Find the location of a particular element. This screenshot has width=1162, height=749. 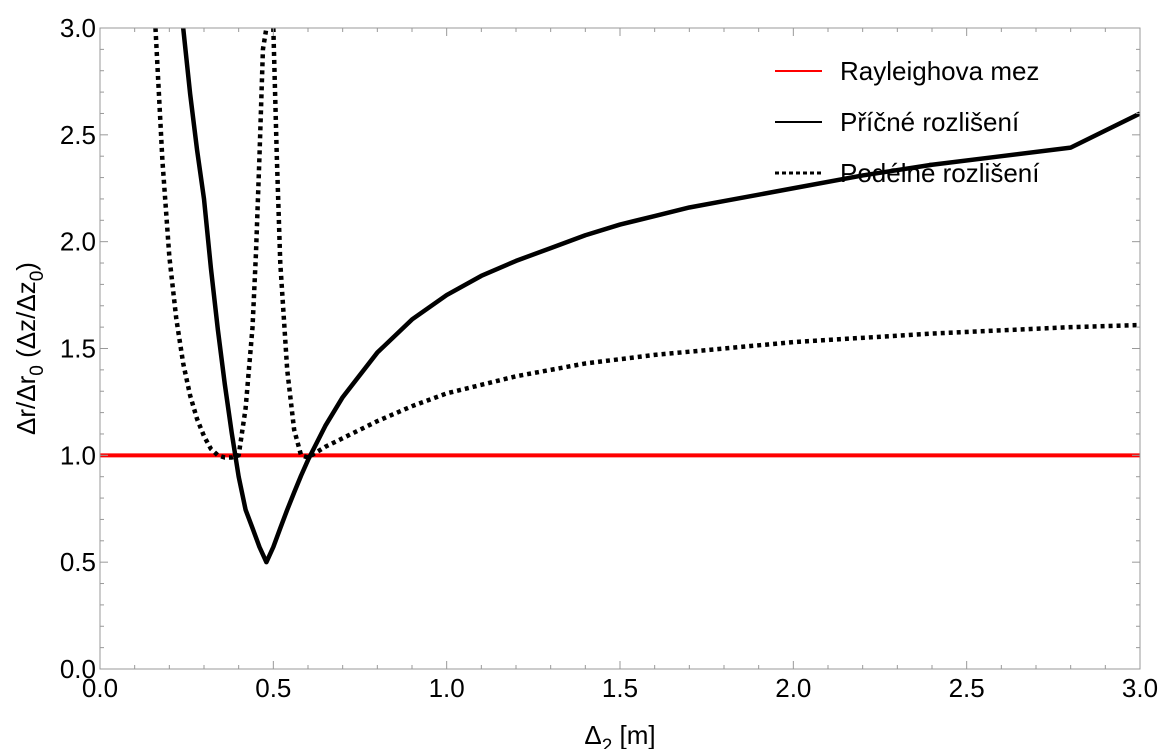

y-tick-label: 1.5 is located at coordinates (78, 349).